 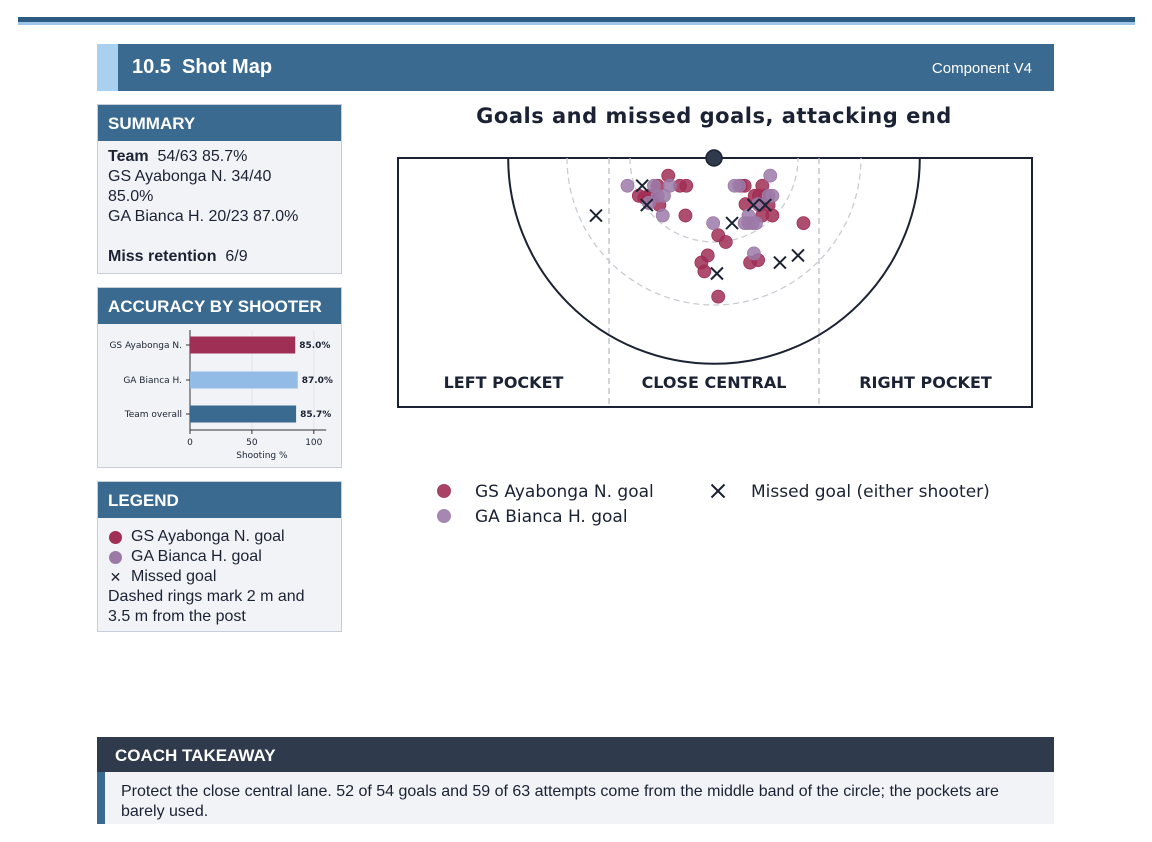 What do you see at coordinates (262, 456) in the screenshot?
I see `x-axis-label: Shooting %` at bounding box center [262, 456].